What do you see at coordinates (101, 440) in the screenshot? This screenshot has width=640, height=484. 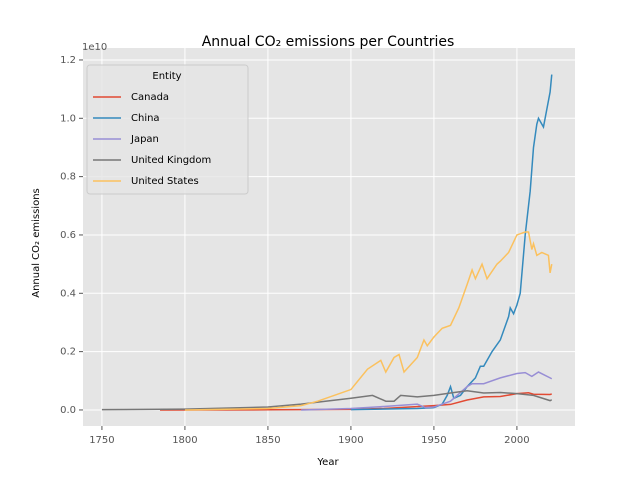 I see `x-tick-label: 1750` at bounding box center [101, 440].